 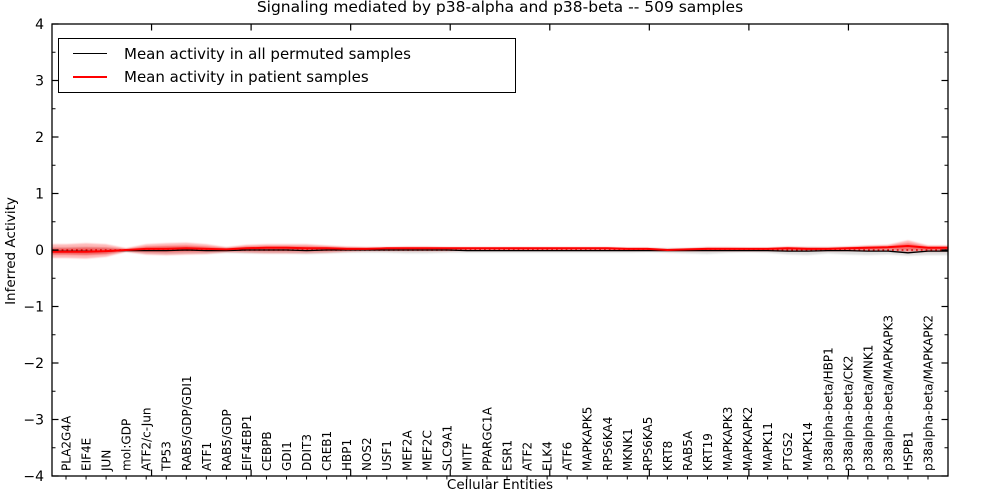 What do you see at coordinates (508, 455) in the screenshot?
I see `category-label: ESR1` at bounding box center [508, 455].